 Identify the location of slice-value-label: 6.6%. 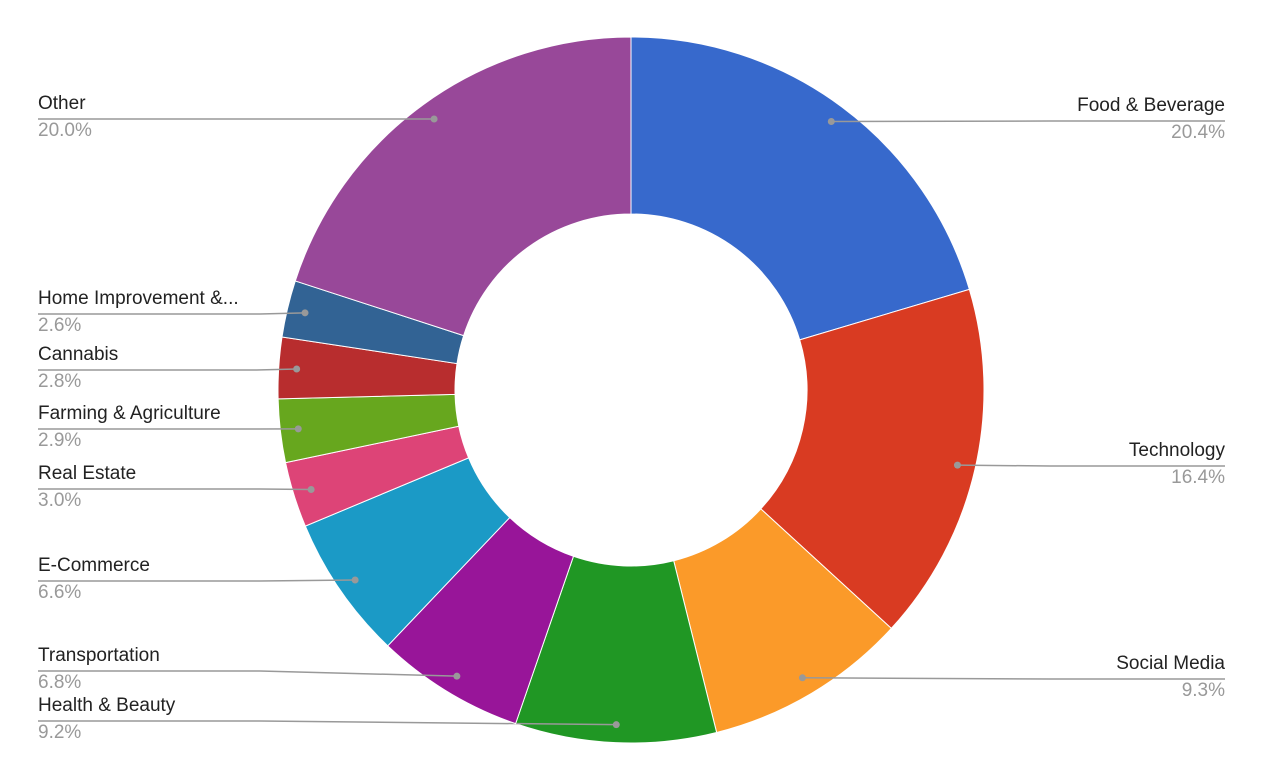
(59, 592).